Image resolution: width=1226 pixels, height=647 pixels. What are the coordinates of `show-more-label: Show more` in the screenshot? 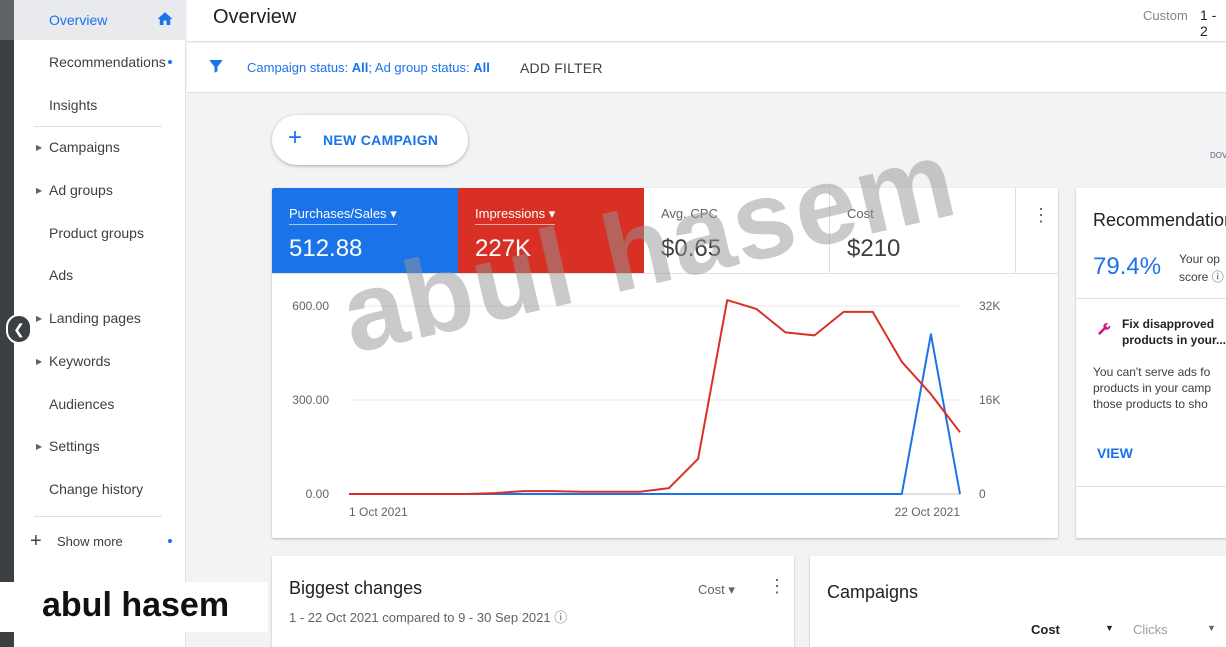 It's located at (90, 541).